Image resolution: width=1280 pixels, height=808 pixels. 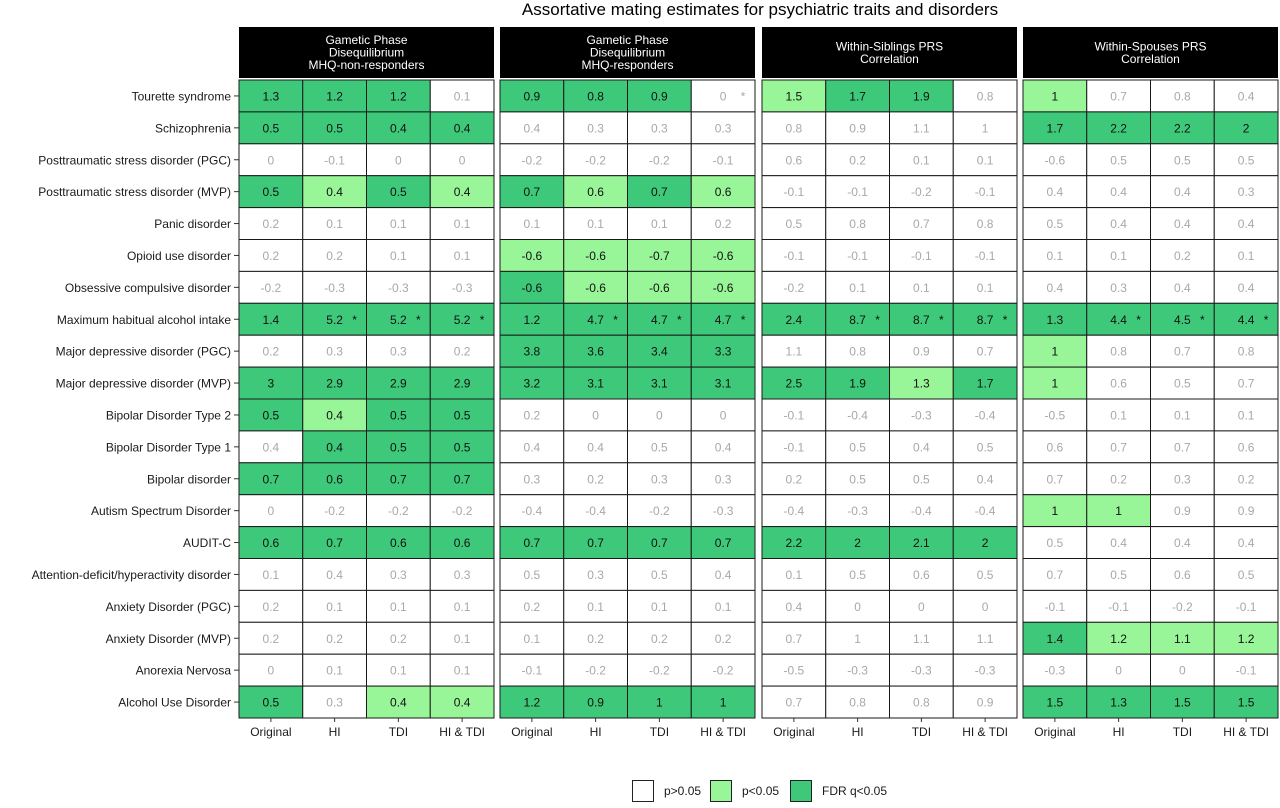 What do you see at coordinates (1246, 732) in the screenshot?
I see `column-label: HI & TDI` at bounding box center [1246, 732].